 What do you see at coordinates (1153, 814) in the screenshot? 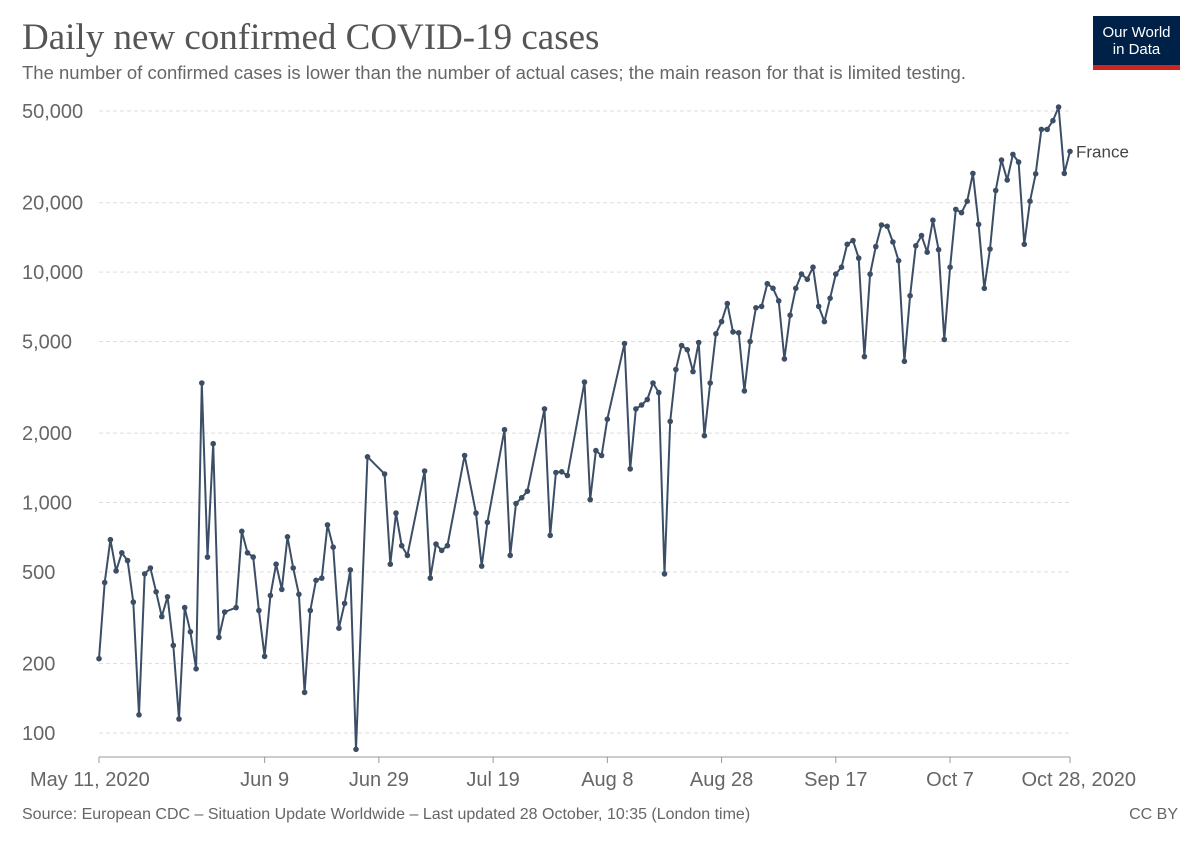
I see `license-link: CC BY` at bounding box center [1153, 814].